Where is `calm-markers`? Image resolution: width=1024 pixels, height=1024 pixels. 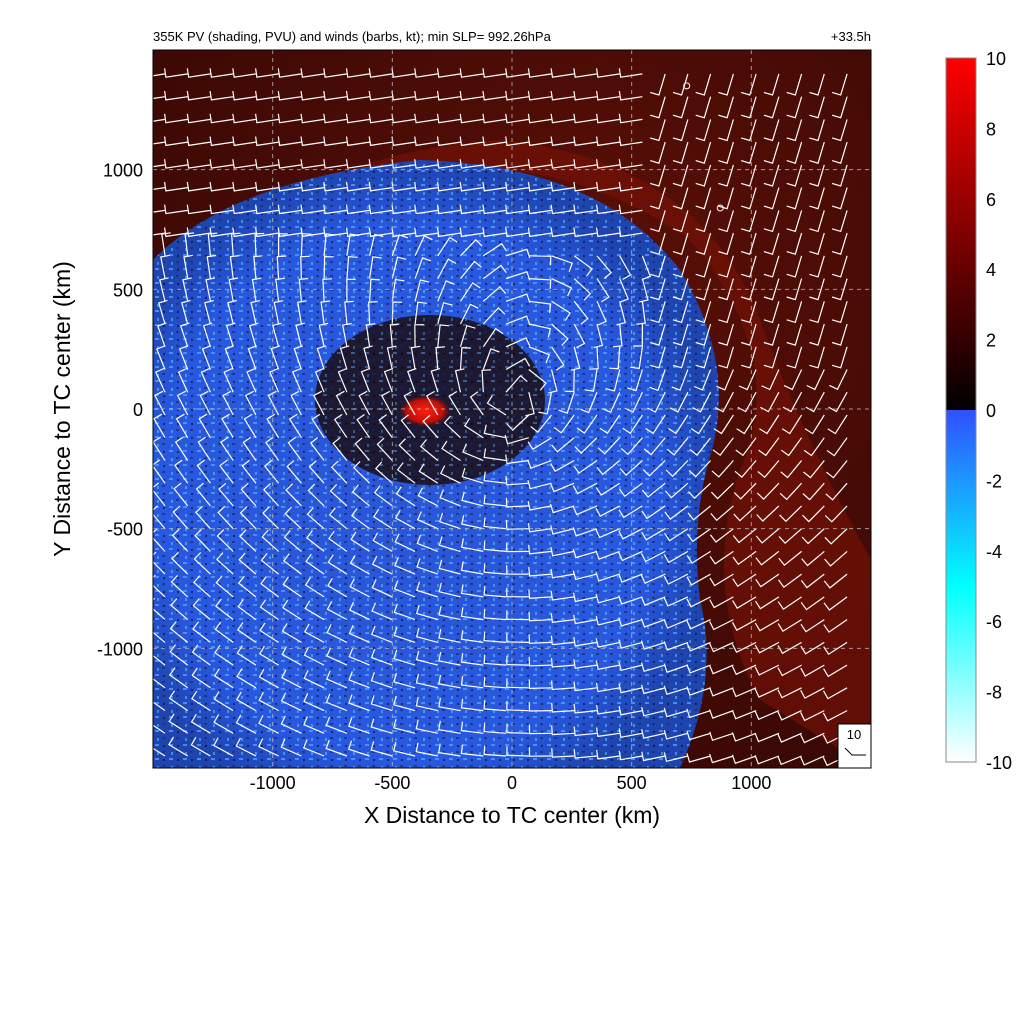 calm-markers is located at coordinates (703, 147).